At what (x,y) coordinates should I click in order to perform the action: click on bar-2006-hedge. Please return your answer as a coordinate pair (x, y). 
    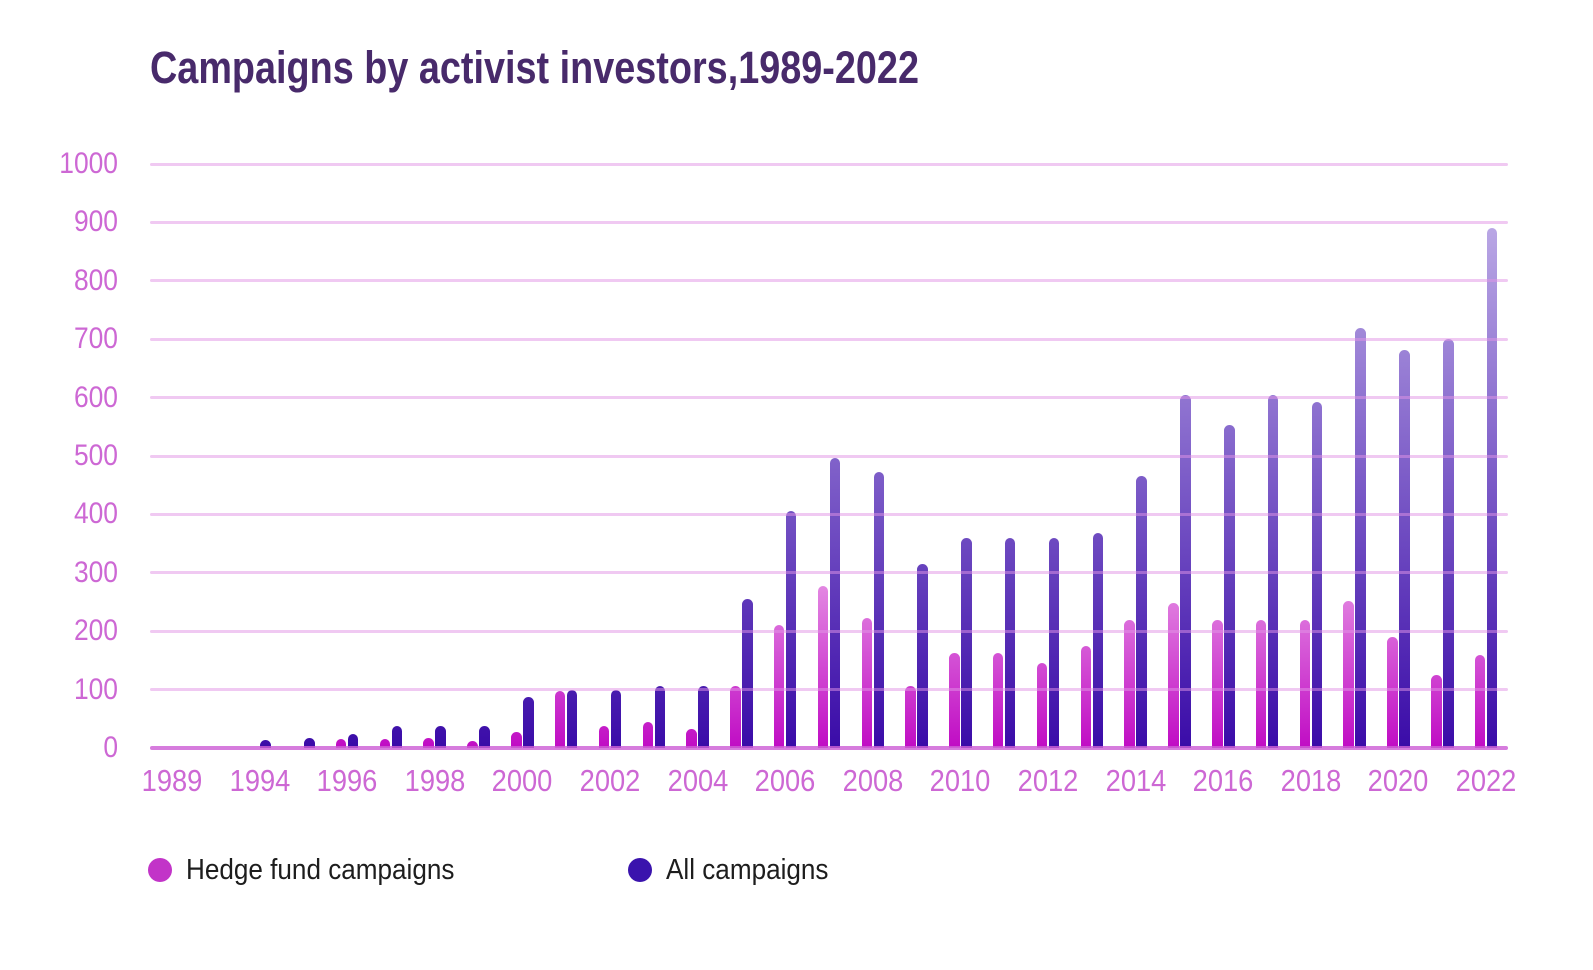
    Looking at the image, I should click on (779, 686).